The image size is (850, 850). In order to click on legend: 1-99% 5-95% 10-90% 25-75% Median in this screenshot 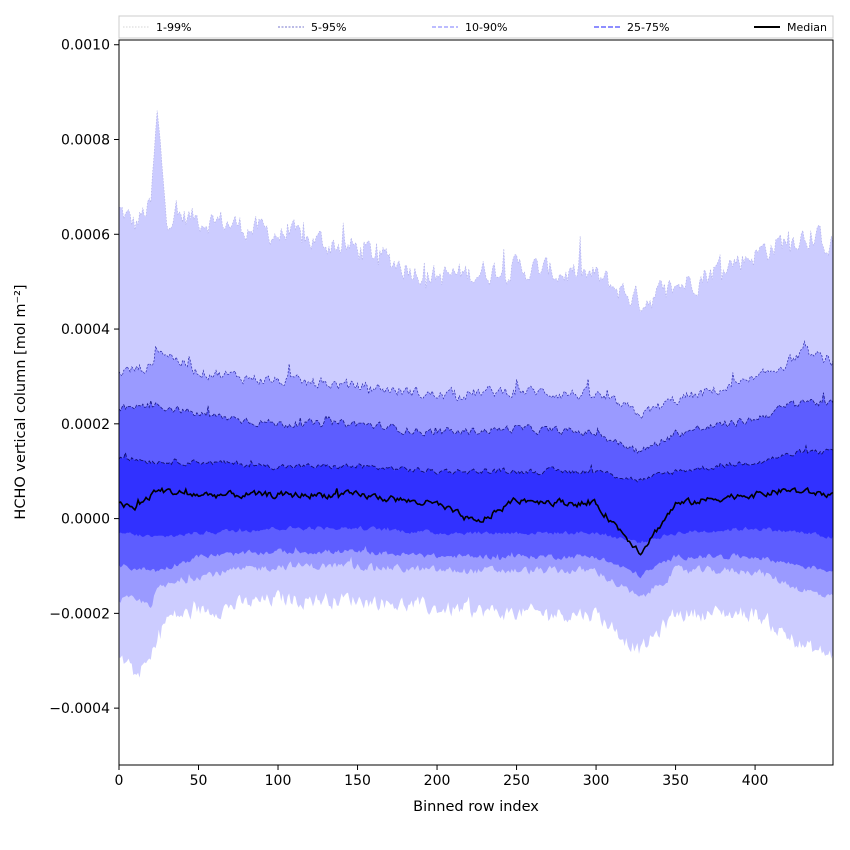, I will do `click(476, 27)`.